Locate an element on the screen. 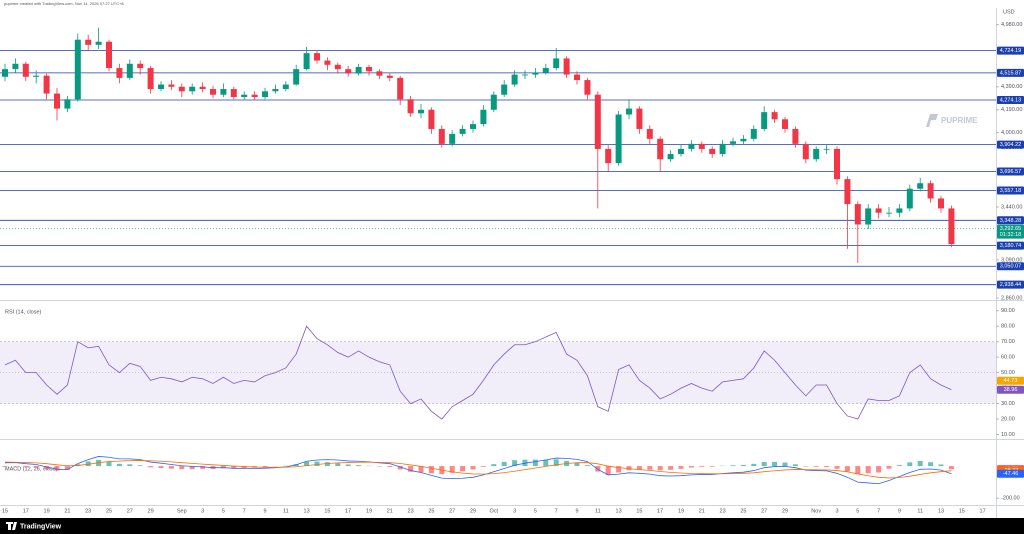  x-tick-label: 9 is located at coordinates (264, 511).